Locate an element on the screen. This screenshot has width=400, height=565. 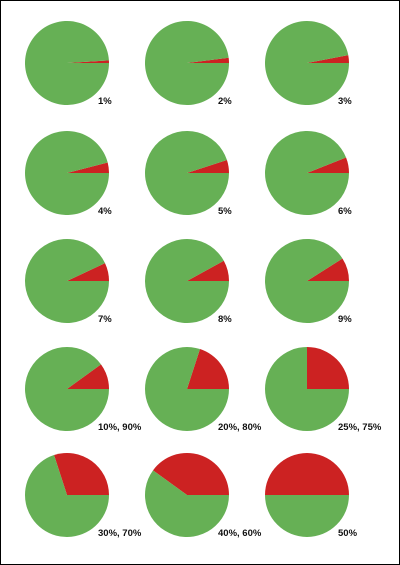
pie-label: 9% is located at coordinates (345, 319).